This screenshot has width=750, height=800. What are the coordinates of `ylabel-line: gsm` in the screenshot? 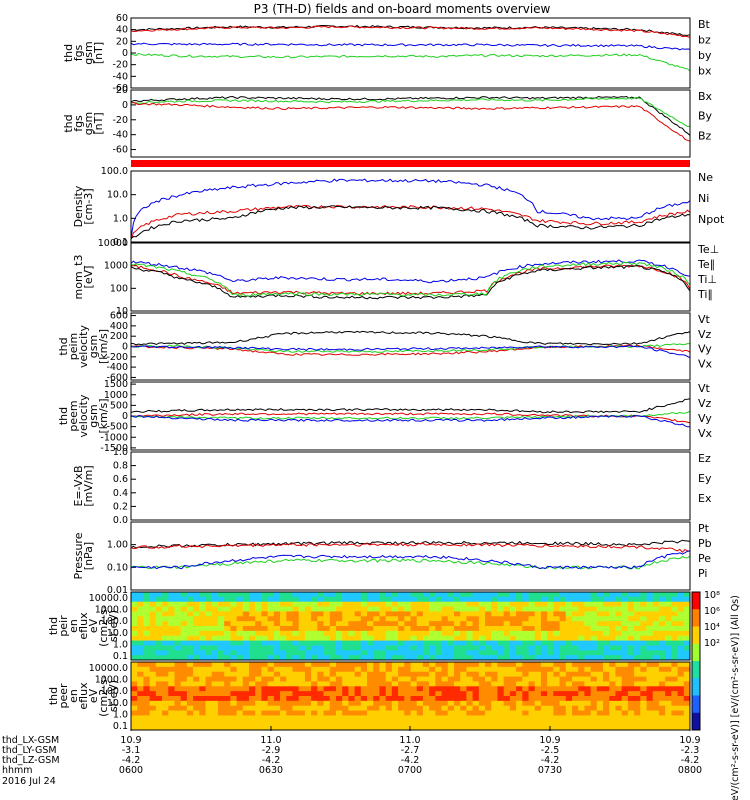 It's located at (88, 52).